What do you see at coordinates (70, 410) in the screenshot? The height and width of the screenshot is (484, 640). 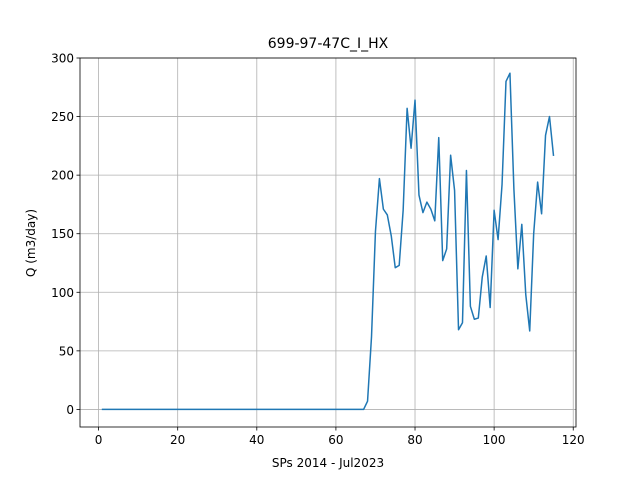 I see `y-tick-label: 0` at bounding box center [70, 410].